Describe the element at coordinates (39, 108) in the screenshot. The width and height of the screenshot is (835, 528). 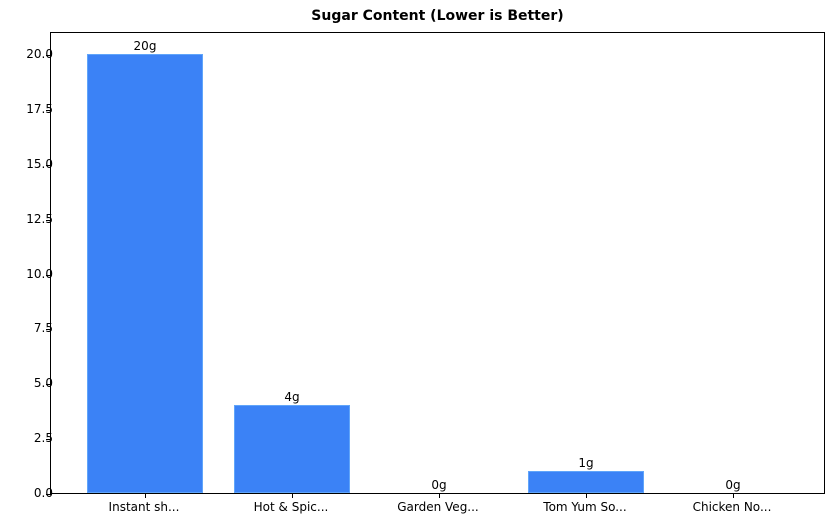
I see `y-tick-label: 17.5` at that location.